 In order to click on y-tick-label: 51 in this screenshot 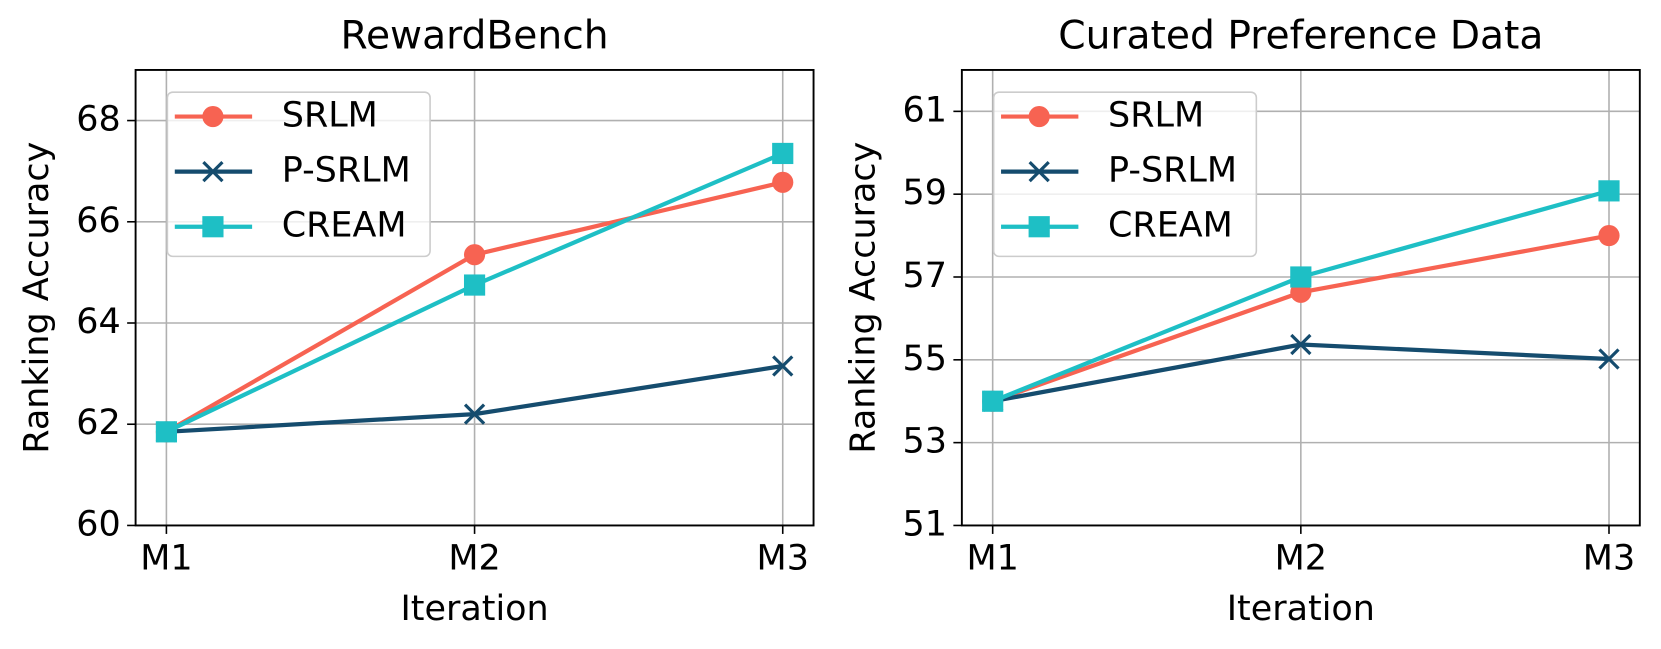, I will do `click(925, 524)`.